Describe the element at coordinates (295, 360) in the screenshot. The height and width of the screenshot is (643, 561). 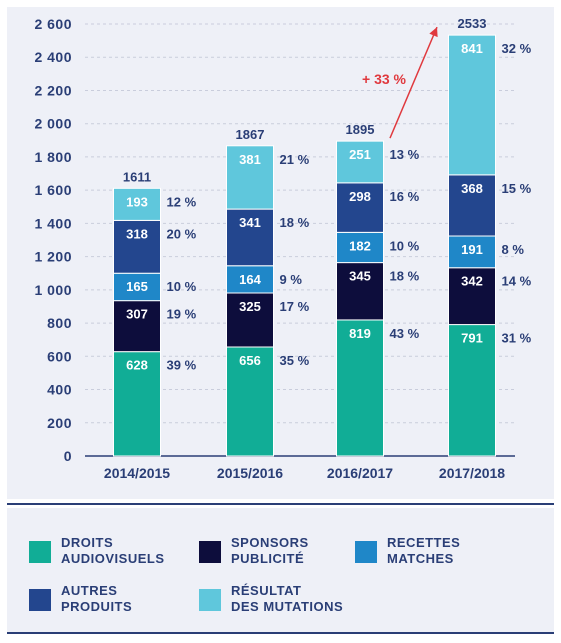
I see `segment-percent-label: 35 %` at that location.